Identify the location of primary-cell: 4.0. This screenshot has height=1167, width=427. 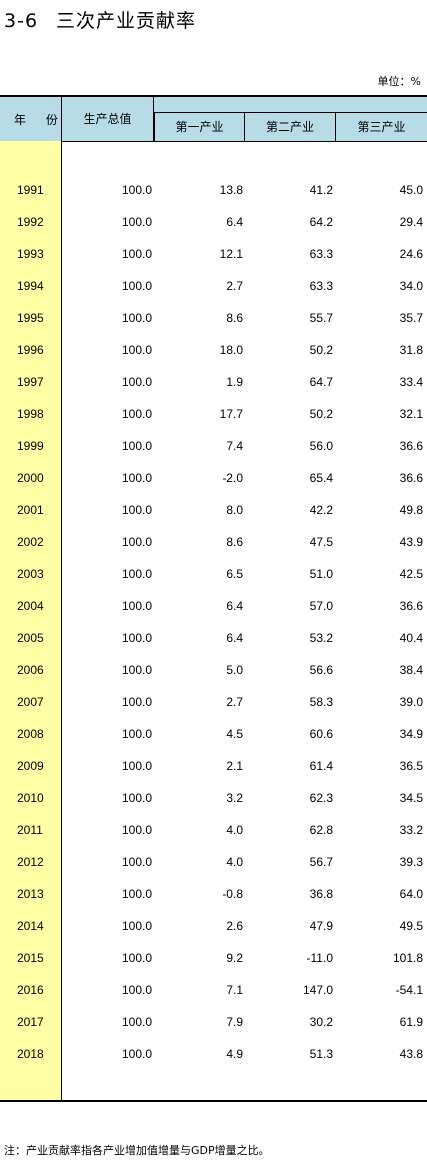
(234, 862).